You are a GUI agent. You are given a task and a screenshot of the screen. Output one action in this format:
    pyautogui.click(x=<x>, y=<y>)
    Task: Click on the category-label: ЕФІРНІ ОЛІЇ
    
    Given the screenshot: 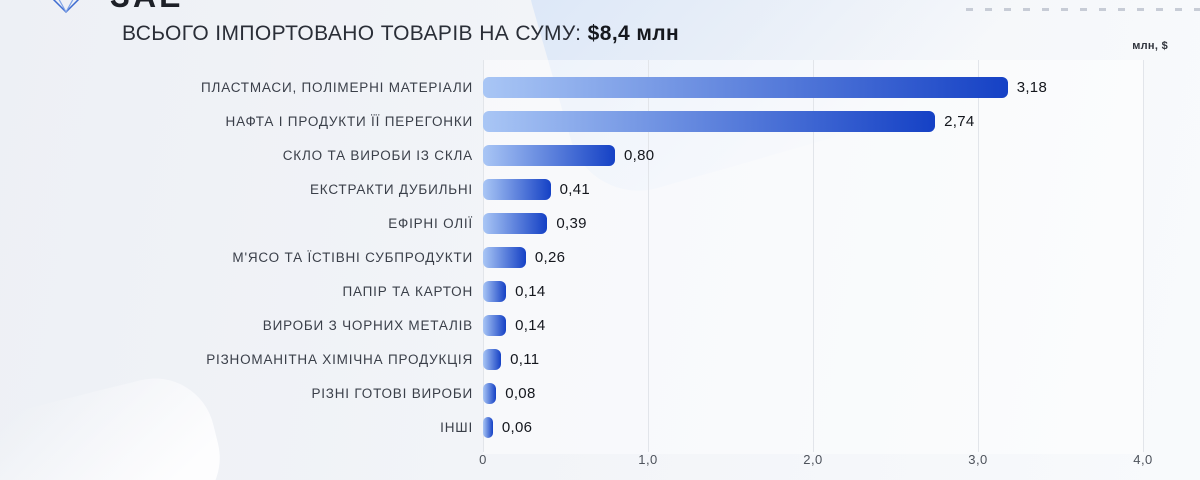 What is the action you would take?
    pyautogui.click(x=430, y=223)
    